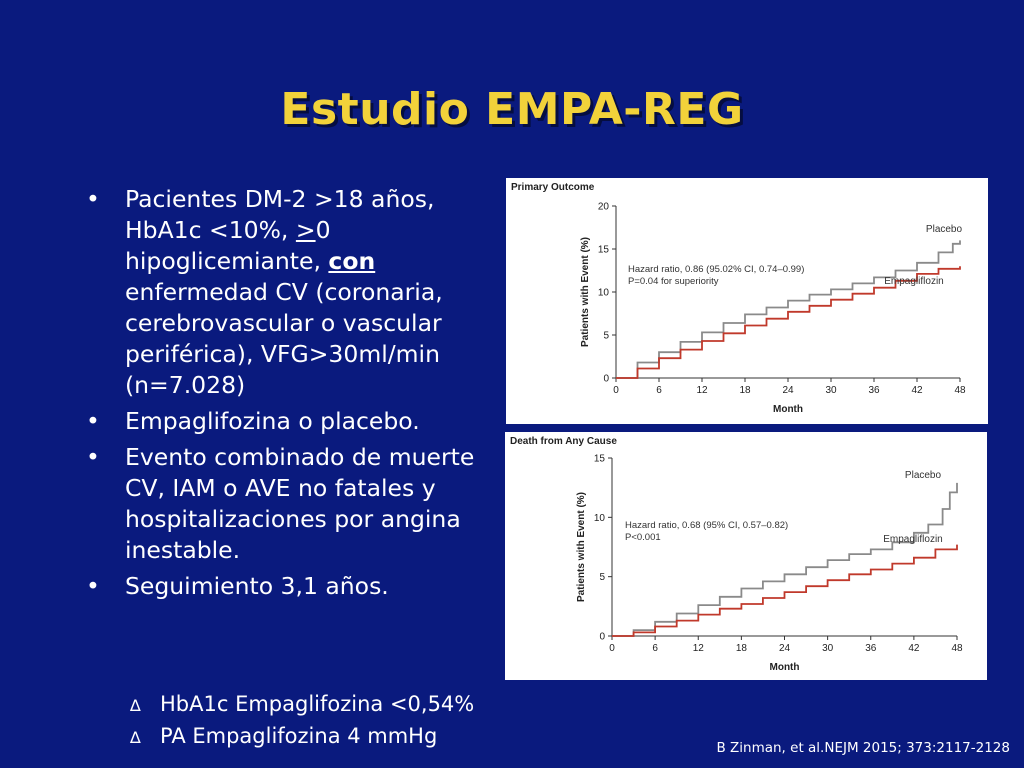 The image size is (1024, 768). What do you see at coordinates (280, 214) in the screenshot?
I see `bullet-text: Pacientes DM-2 >18 años, HbA1c <10%,` at bounding box center [280, 214].